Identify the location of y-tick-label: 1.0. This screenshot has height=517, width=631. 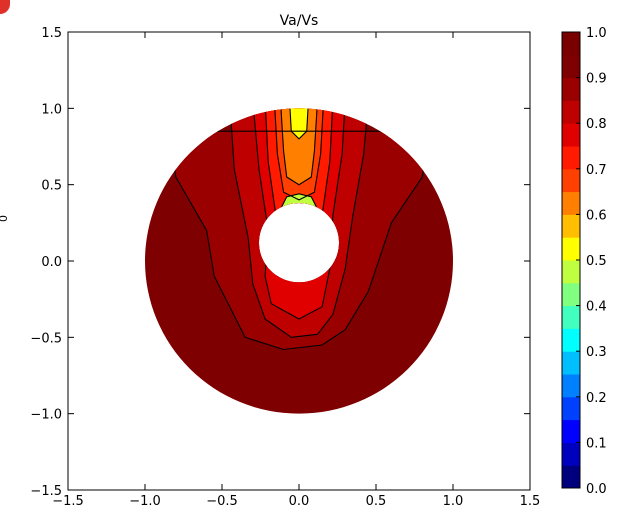
(51, 109).